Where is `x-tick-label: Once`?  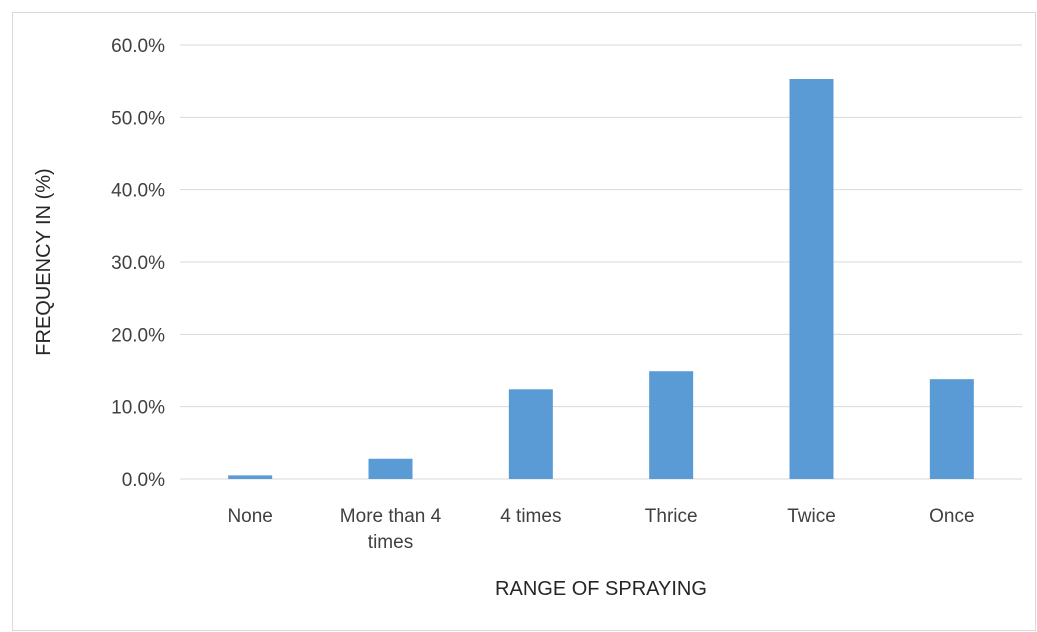
x-tick-label: Once is located at coordinates (951, 516).